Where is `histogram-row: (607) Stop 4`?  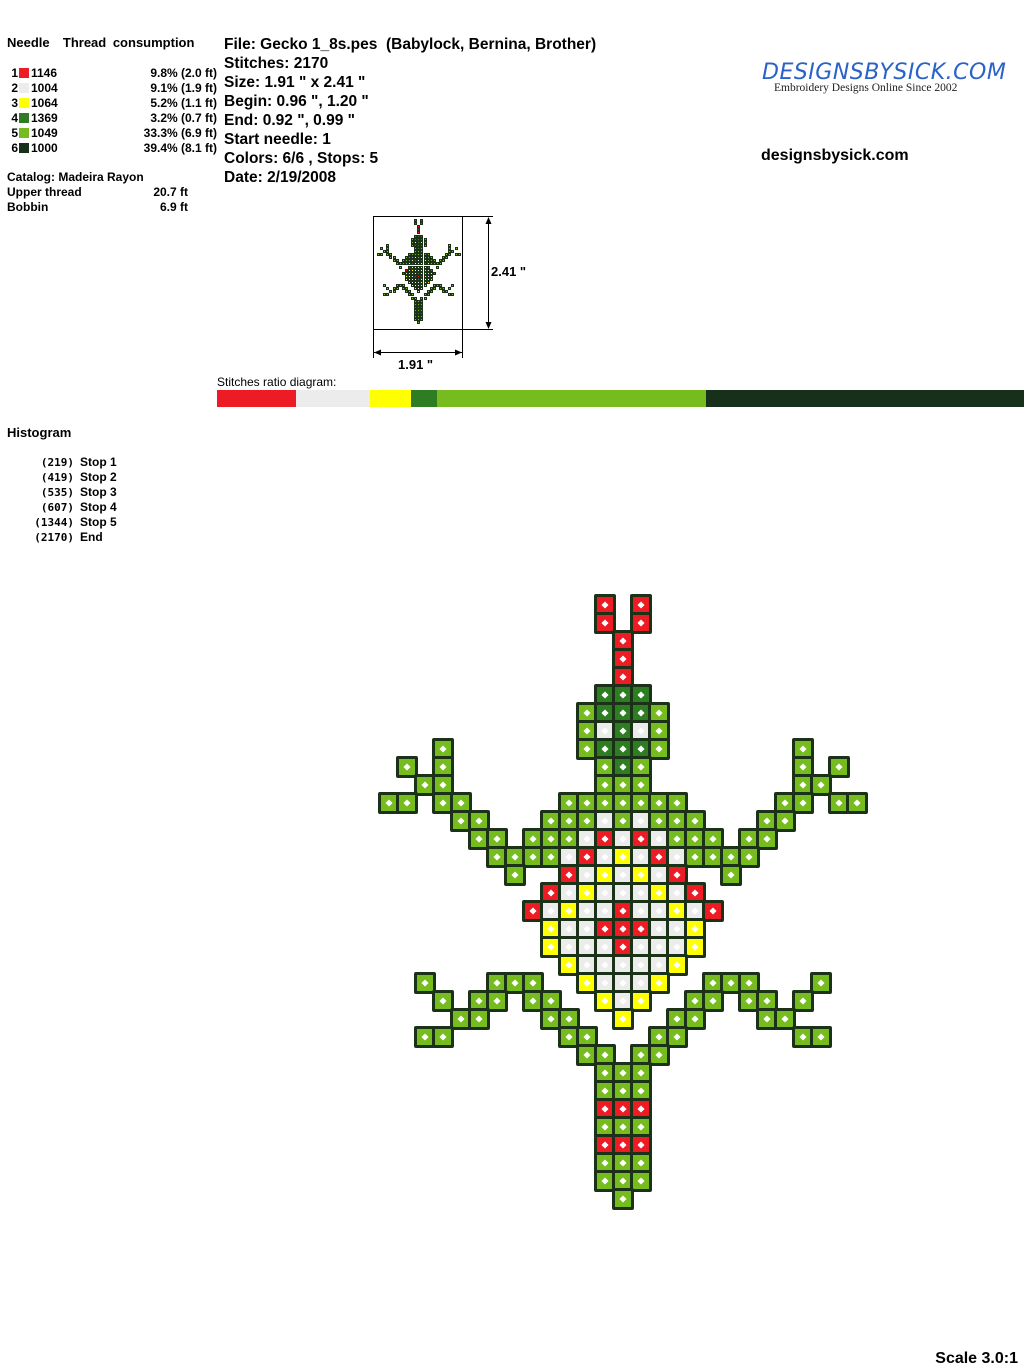
histogram-row: (607) Stop 4 is located at coordinates (72, 507).